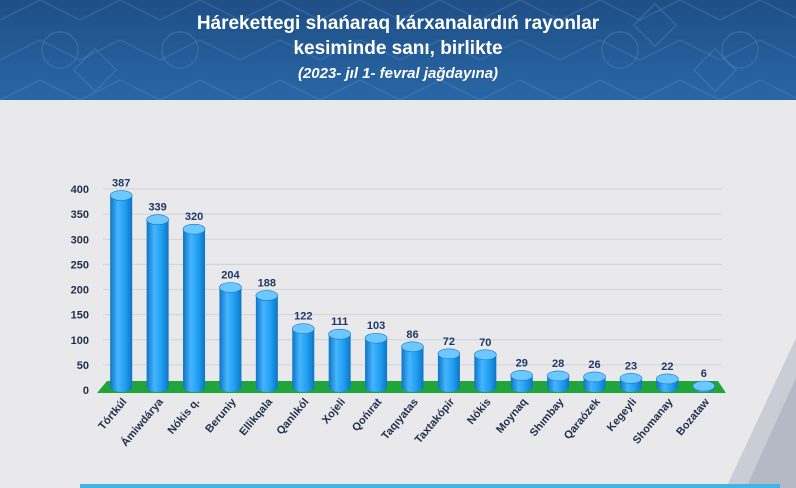 This screenshot has height=488, width=796. Describe the element at coordinates (512, 416) in the screenshot. I see `category-label: Moynaq` at that location.